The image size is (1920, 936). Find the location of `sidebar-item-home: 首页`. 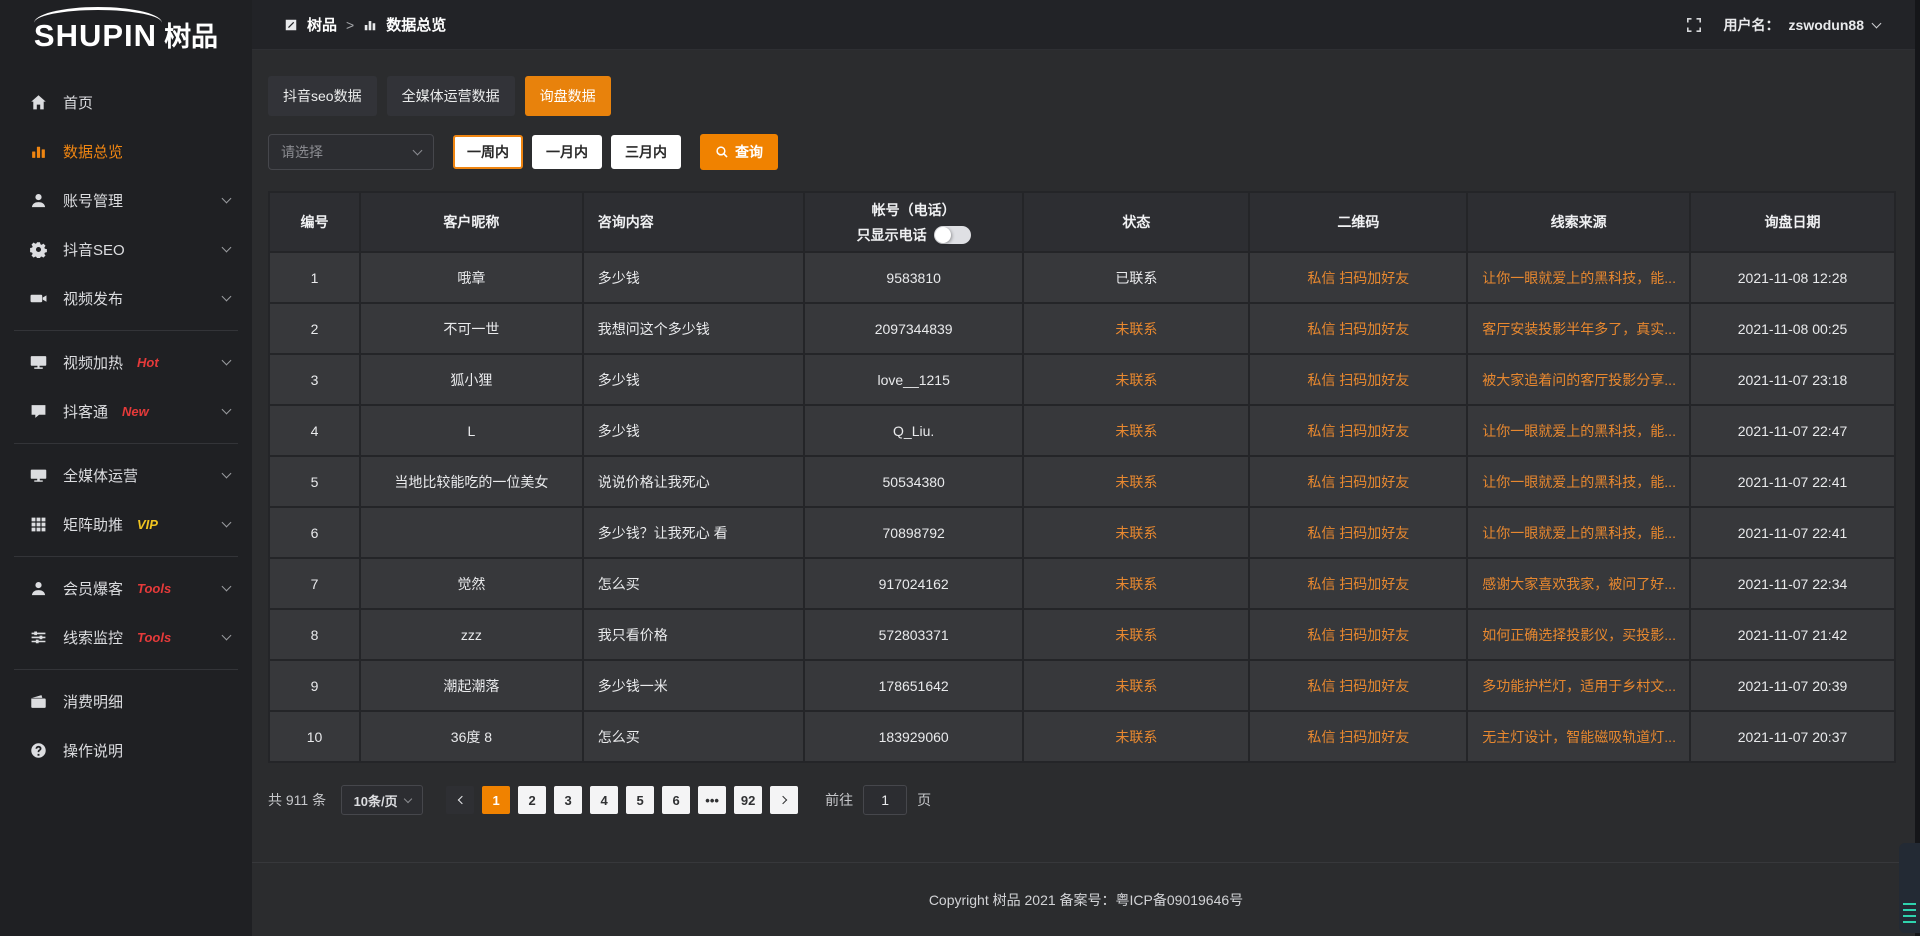

sidebar-item-home: 首页 is located at coordinates (126, 102).